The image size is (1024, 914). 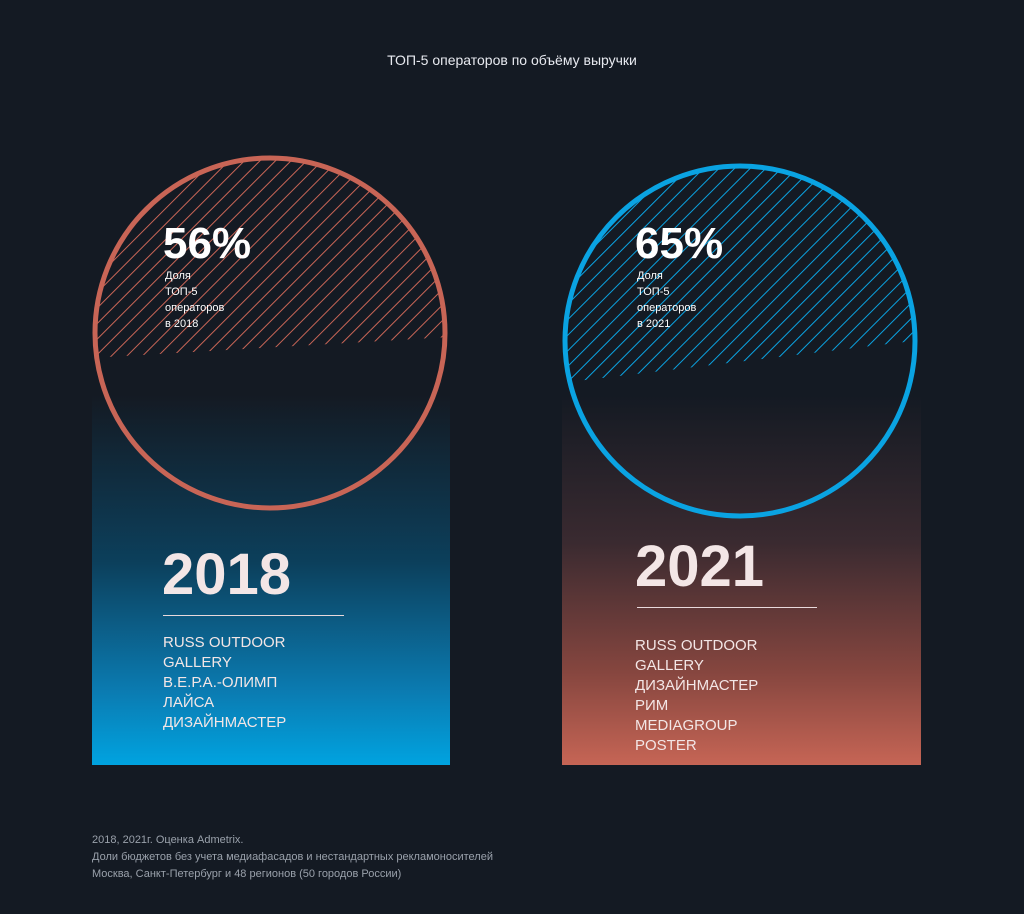 What do you see at coordinates (679, 243) in the screenshot?
I see `share-value-2021: 65%` at bounding box center [679, 243].